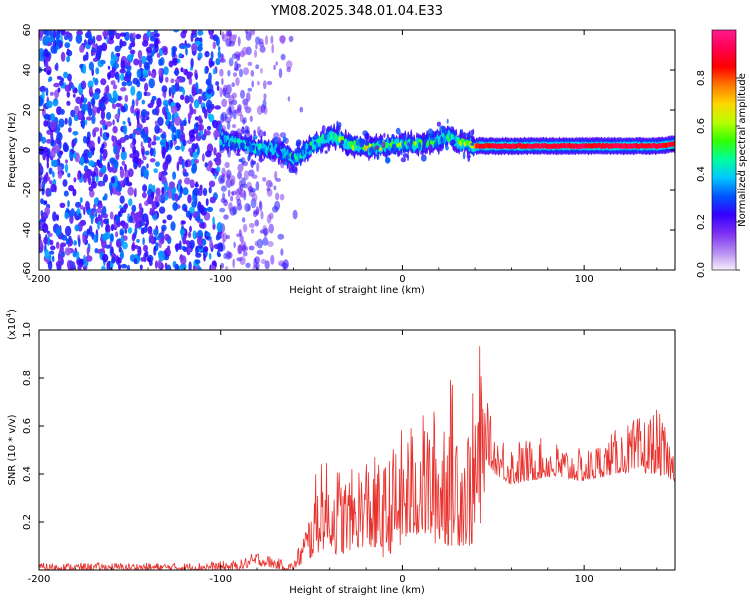  I want to click on snr-multiplier-close: ), so click(12, 311).